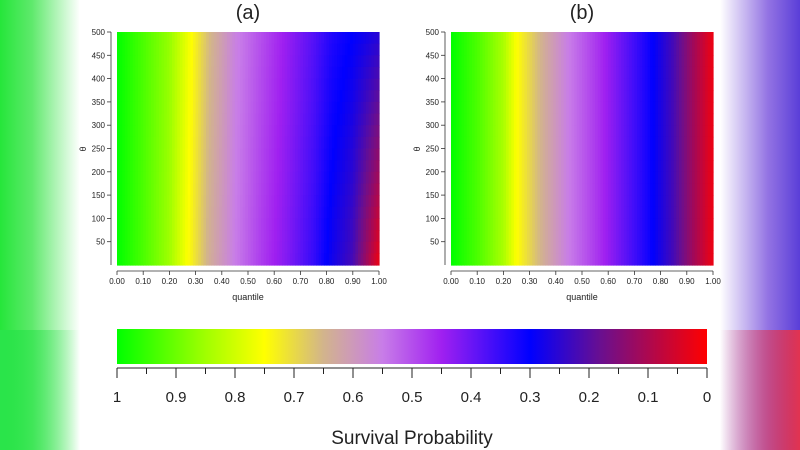  I want to click on y-tick-label: 400, so click(99, 79).